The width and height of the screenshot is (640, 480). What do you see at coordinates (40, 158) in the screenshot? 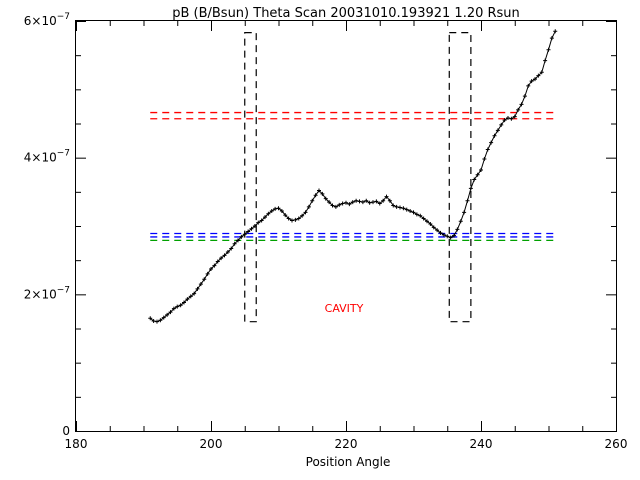
I see `y-tick-base: 4×10` at bounding box center [40, 158].